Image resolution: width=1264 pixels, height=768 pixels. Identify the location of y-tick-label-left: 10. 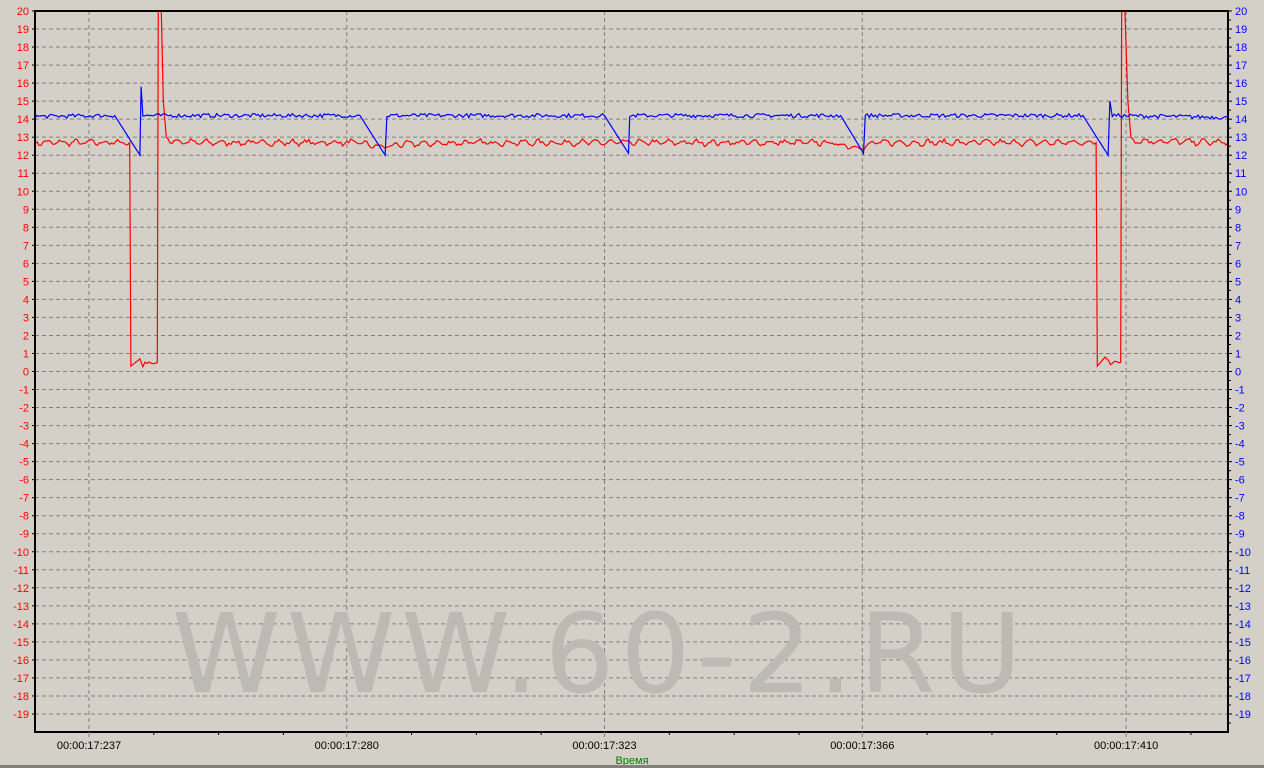
(23, 192).